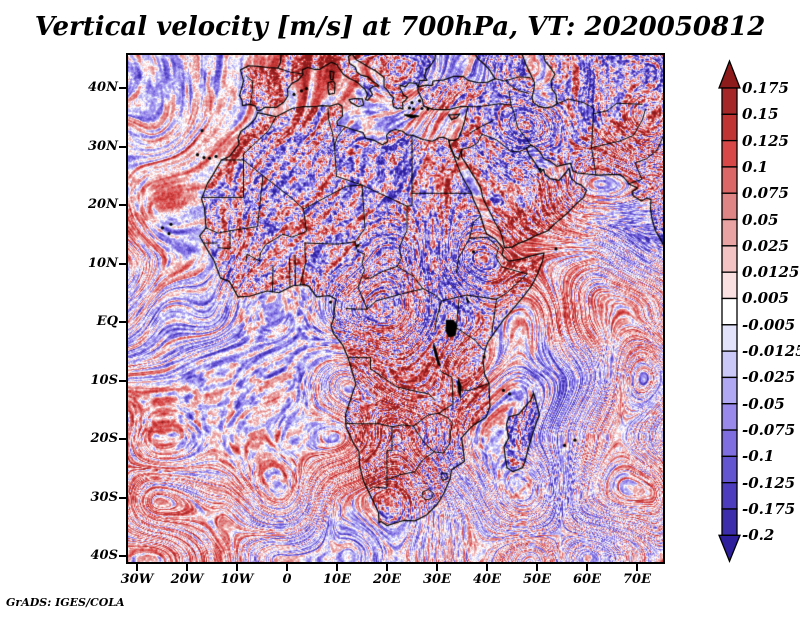  What do you see at coordinates (487, 579) in the screenshot?
I see `x-axis-tick-label: 40E` at bounding box center [487, 579].